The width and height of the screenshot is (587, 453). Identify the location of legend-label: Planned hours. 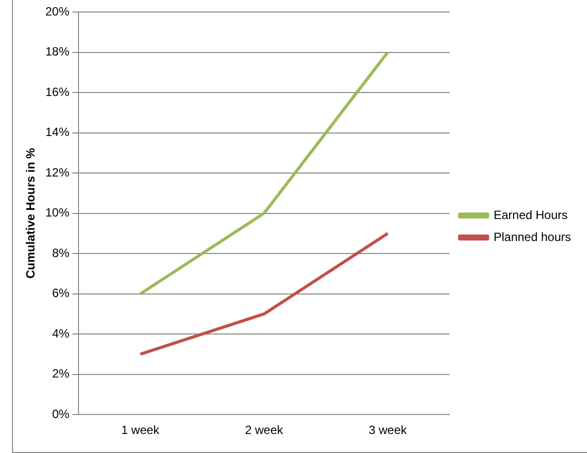
(532, 237).